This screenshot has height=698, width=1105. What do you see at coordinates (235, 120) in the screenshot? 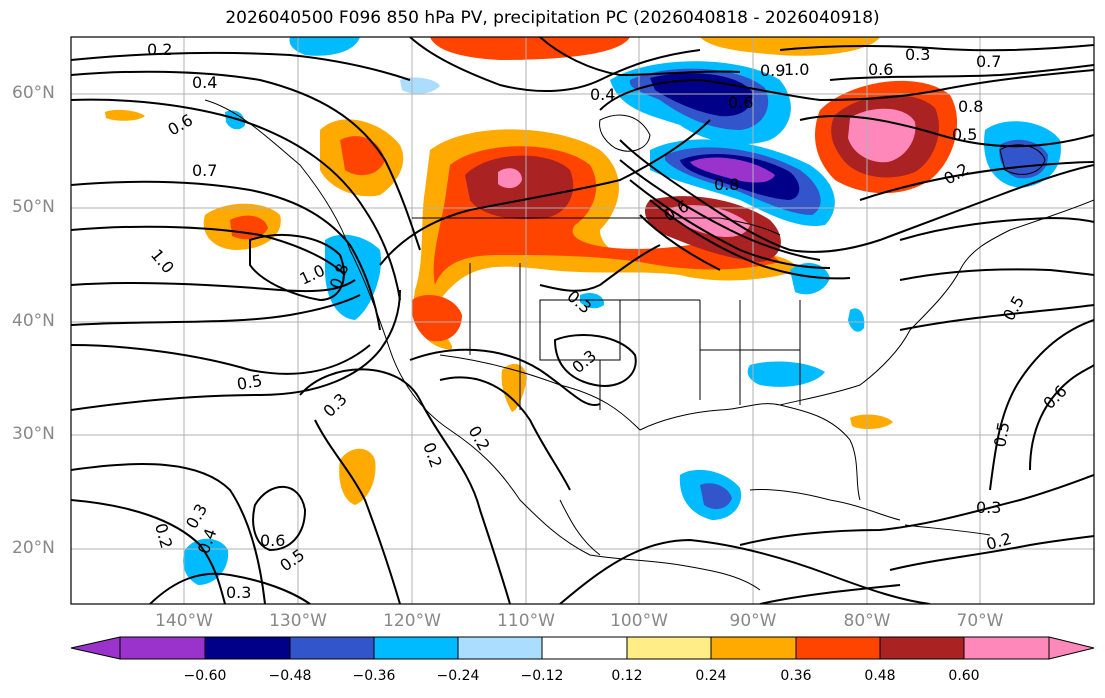
I see `shade-neg-alaska` at bounding box center [235, 120].